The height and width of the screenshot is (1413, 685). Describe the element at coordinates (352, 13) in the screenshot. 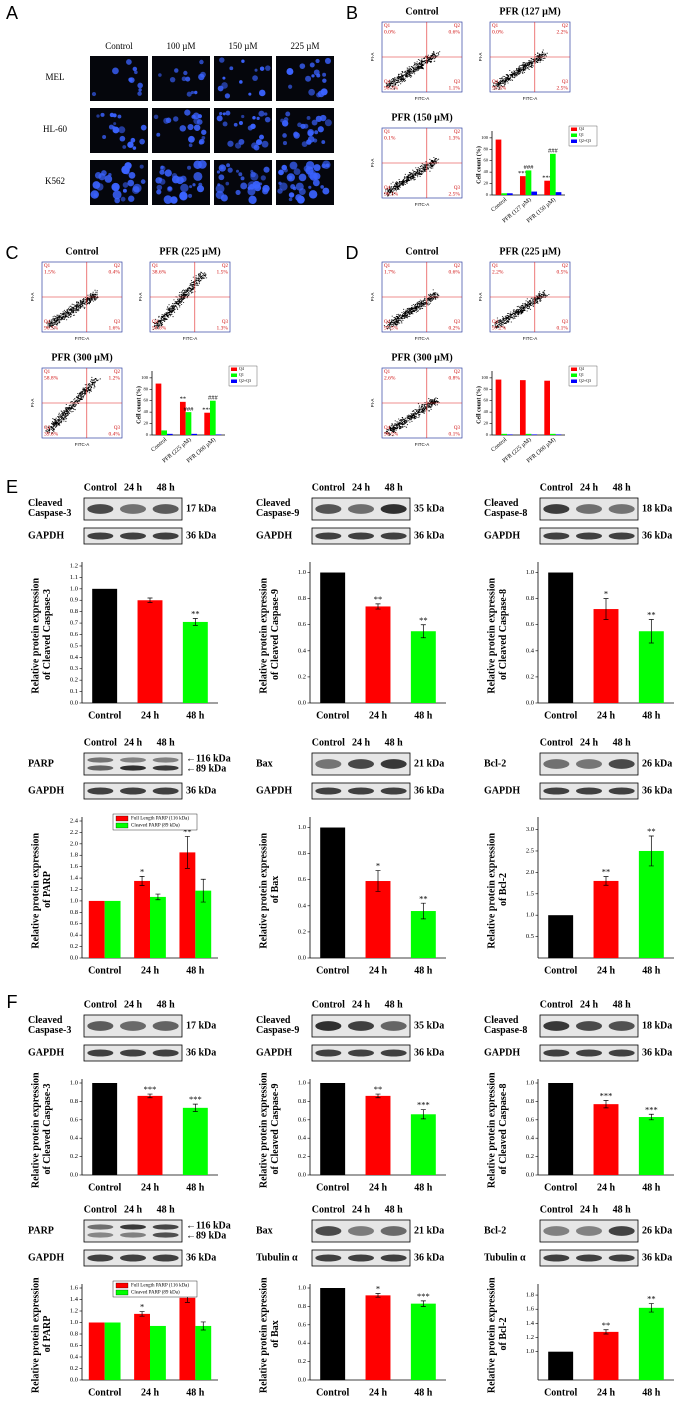

I see `panel-label: B` at that location.